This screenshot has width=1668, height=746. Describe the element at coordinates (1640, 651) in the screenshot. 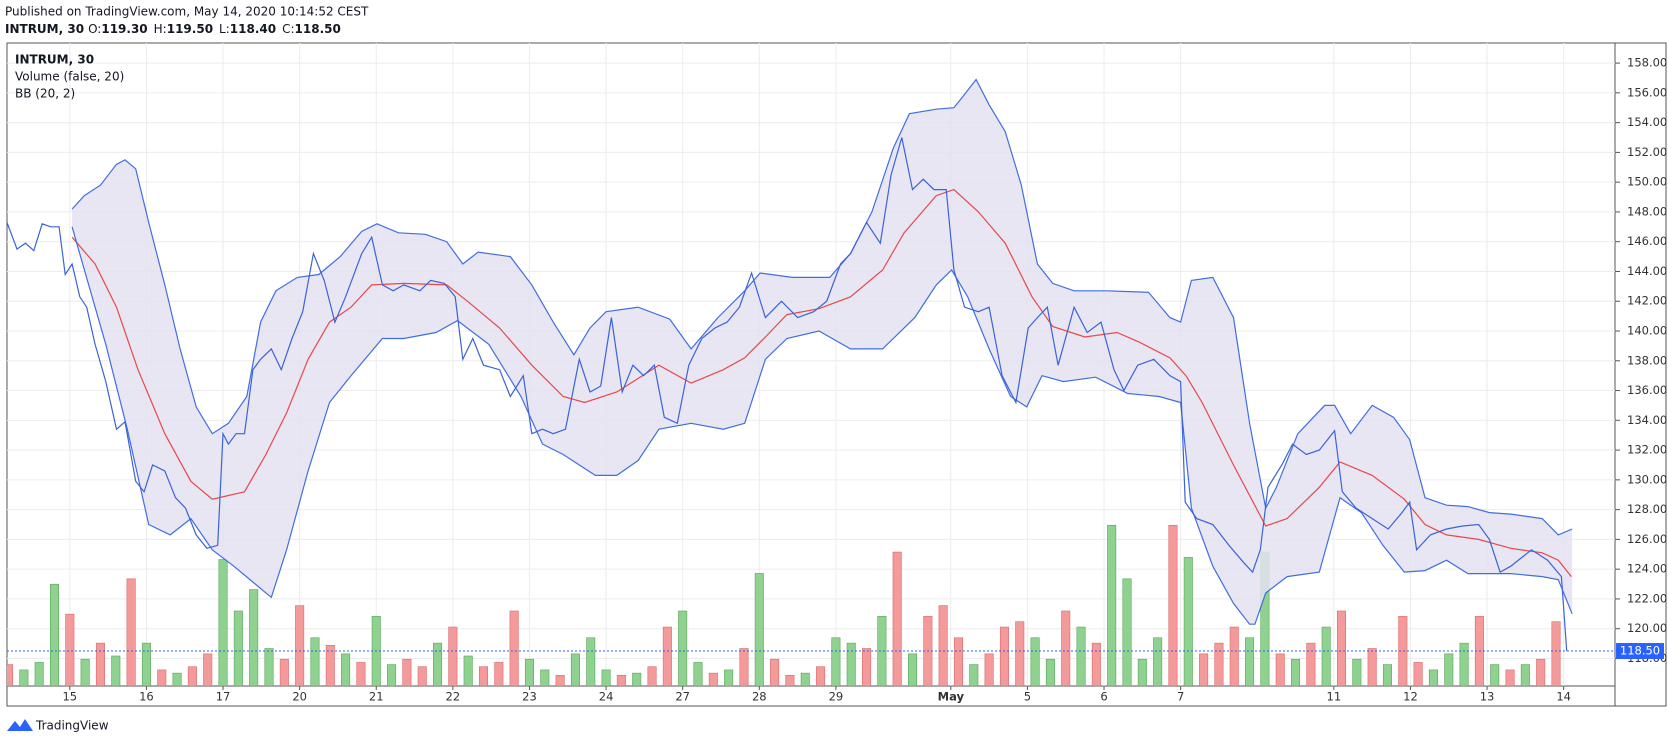

I see `last-price-box` at that location.